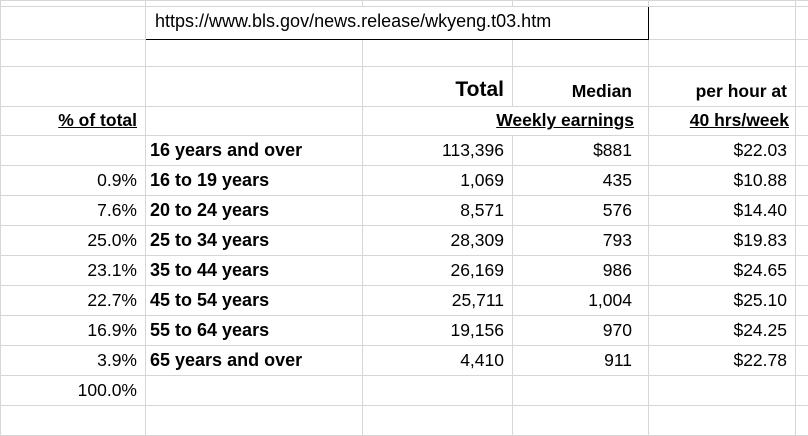 The width and height of the screenshot is (808, 436). I want to click on row-label-cell: 25 to 34 years, so click(254, 240).